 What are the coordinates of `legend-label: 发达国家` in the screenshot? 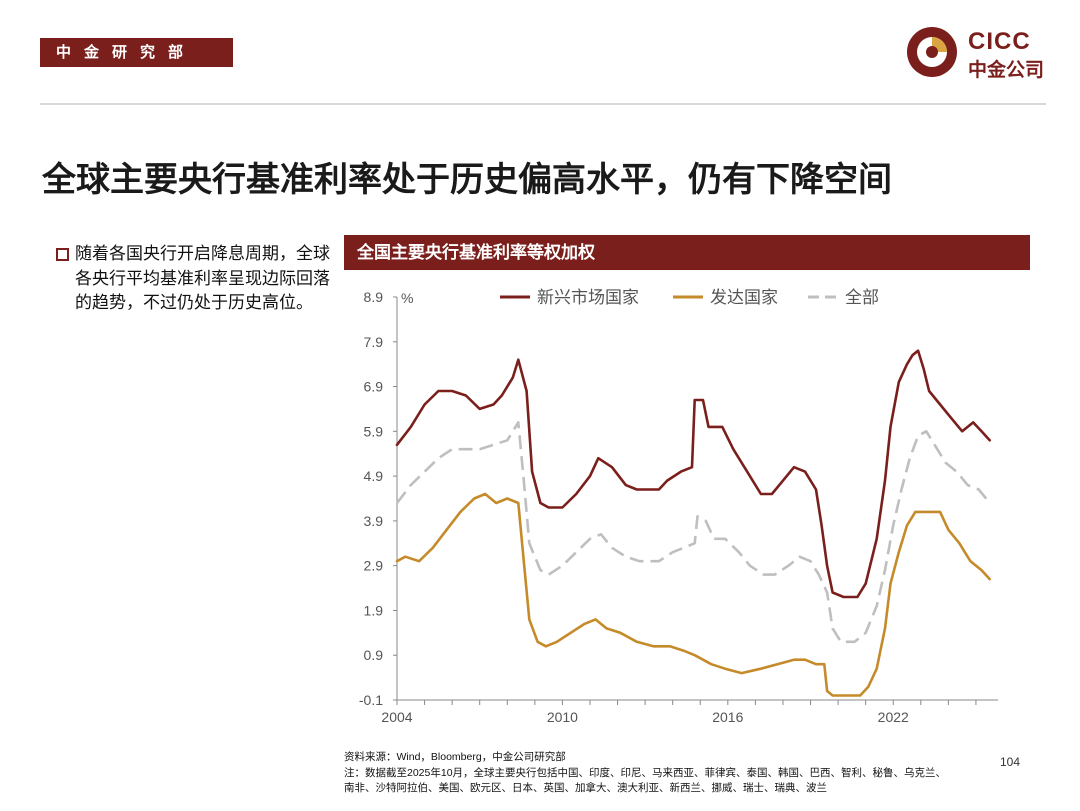 It's located at (744, 297).